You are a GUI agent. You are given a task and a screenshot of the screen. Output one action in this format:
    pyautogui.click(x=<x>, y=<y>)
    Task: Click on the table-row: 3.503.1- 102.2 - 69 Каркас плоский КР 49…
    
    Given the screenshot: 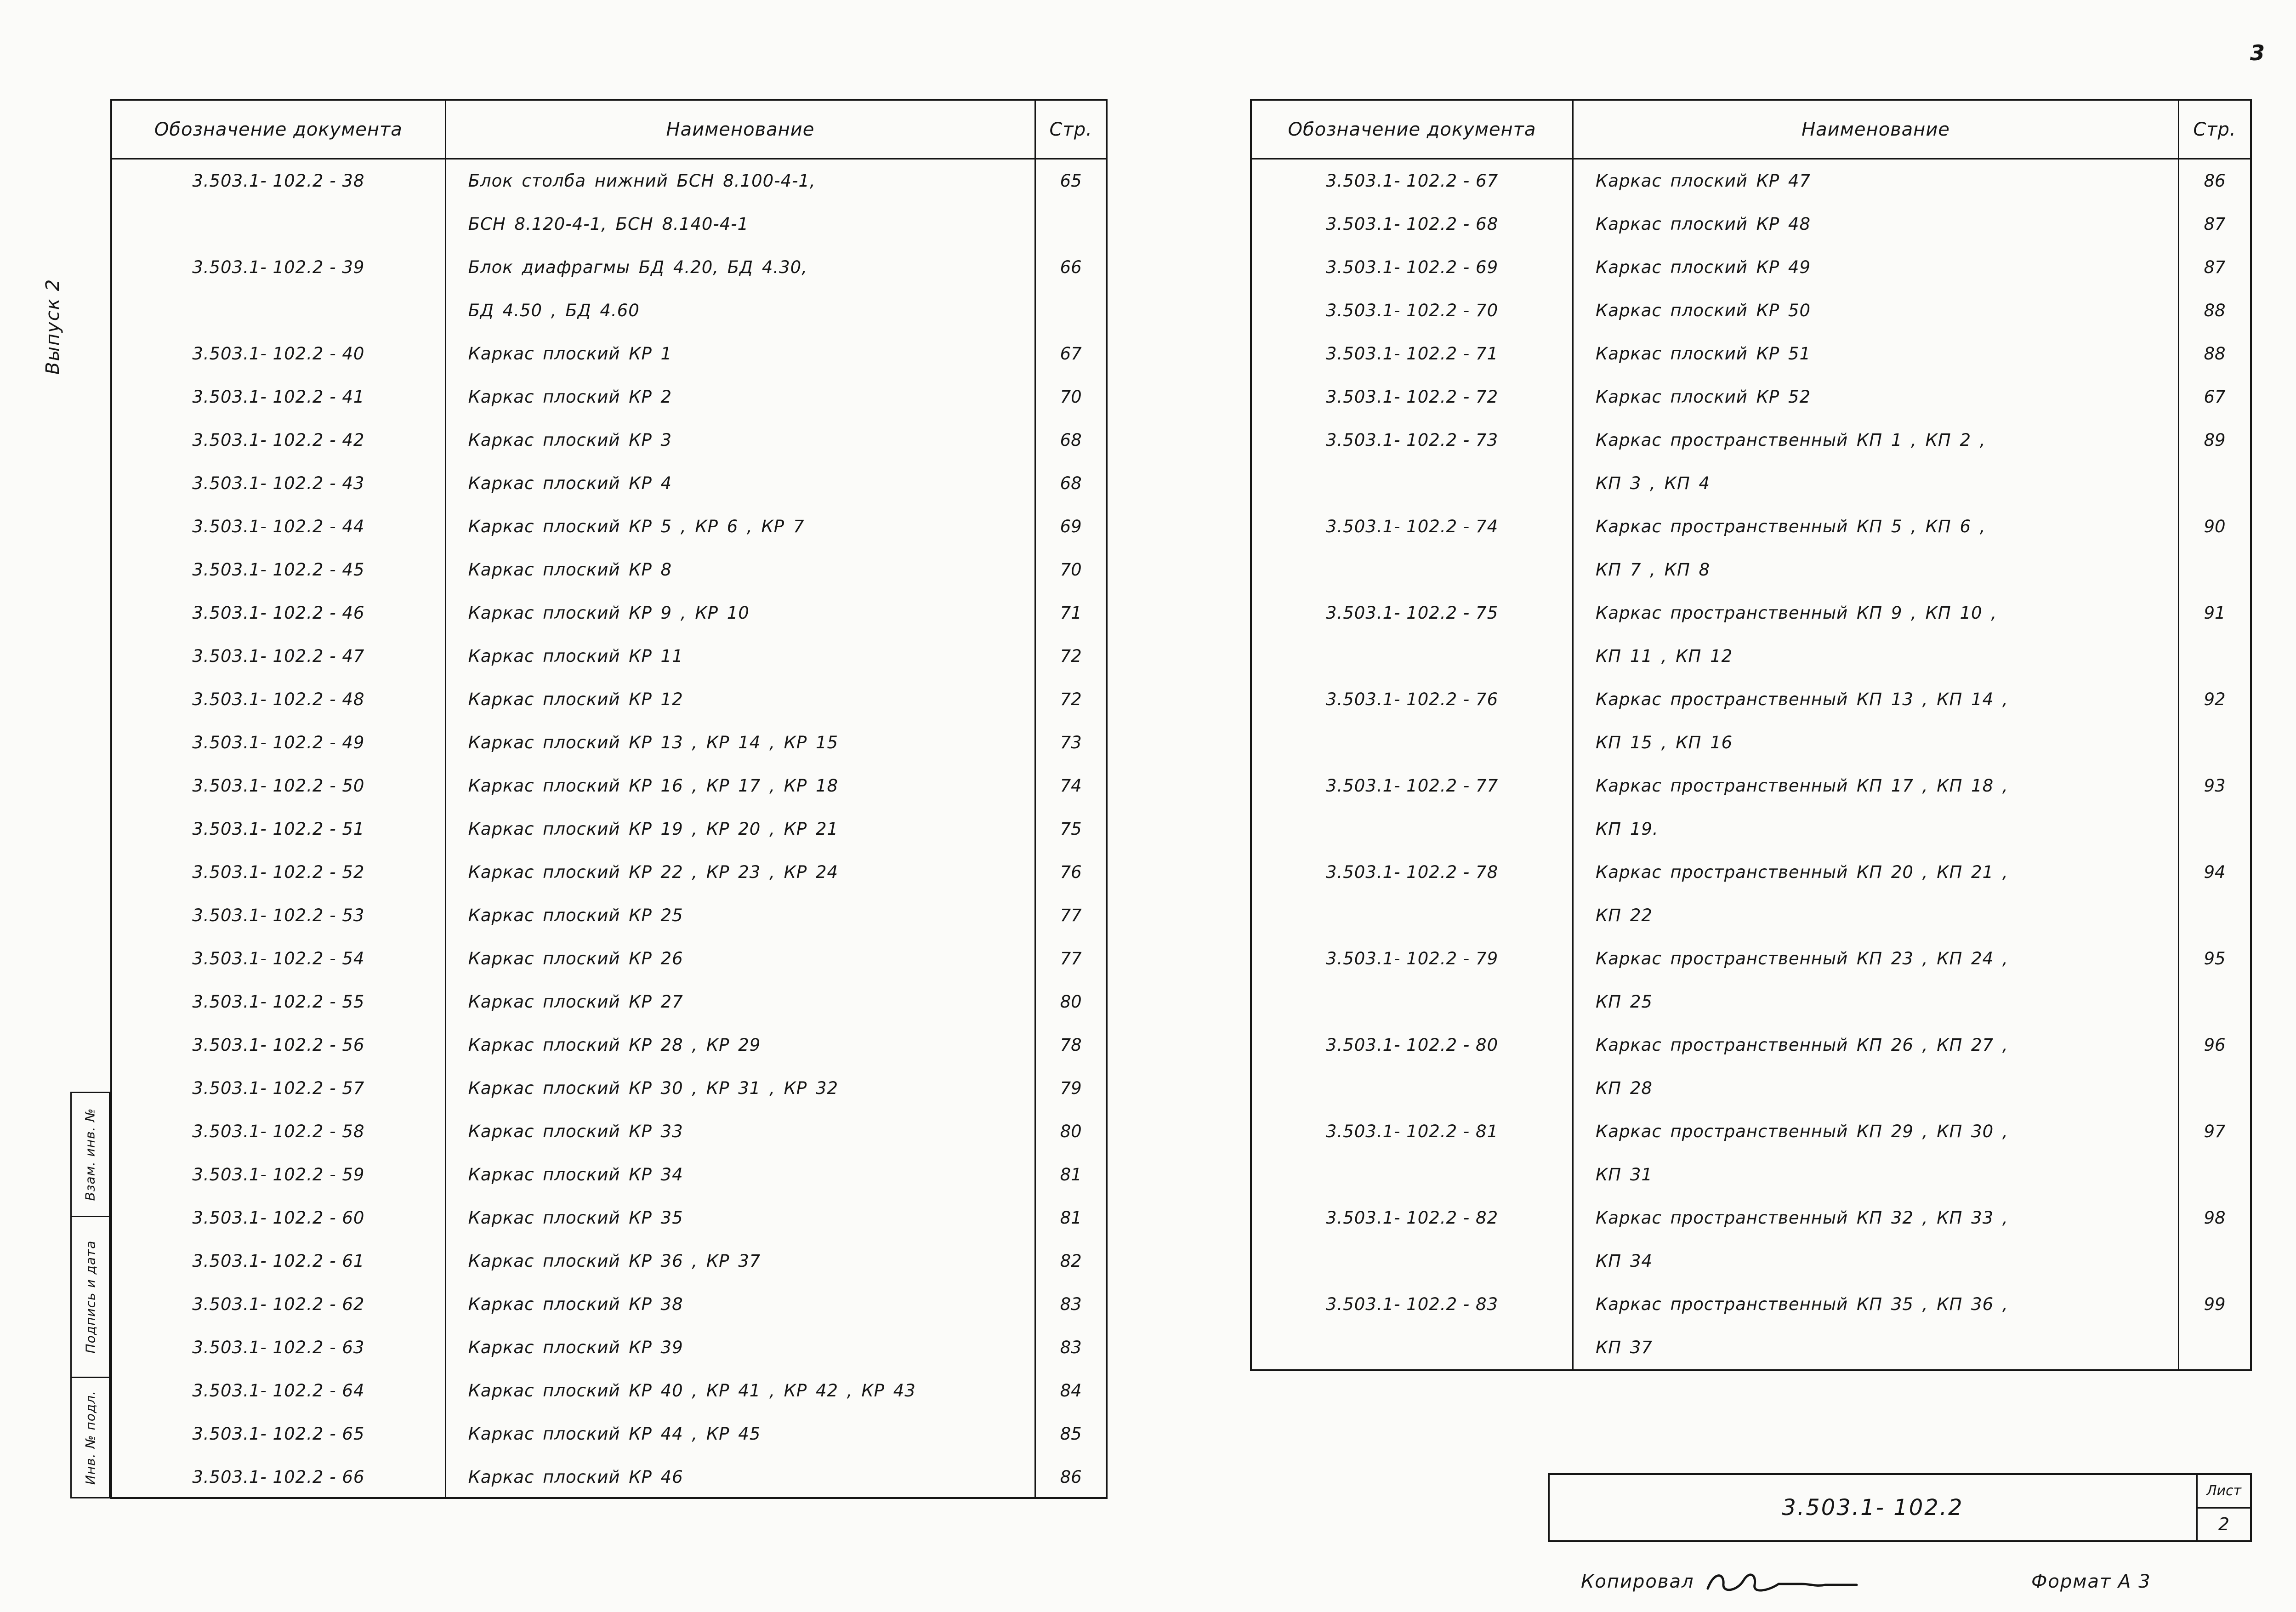 What is the action you would take?
    pyautogui.click(x=1751, y=267)
    